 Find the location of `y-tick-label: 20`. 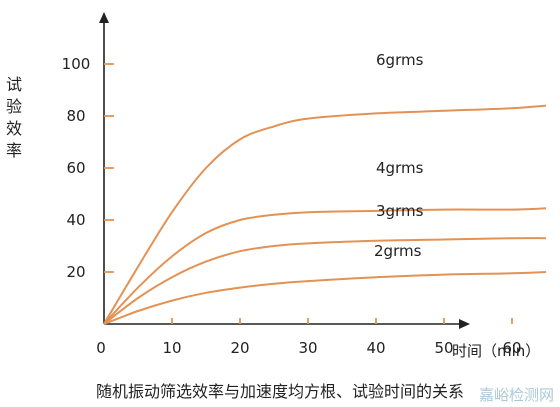

y-tick-label: 20 is located at coordinates (75, 272).